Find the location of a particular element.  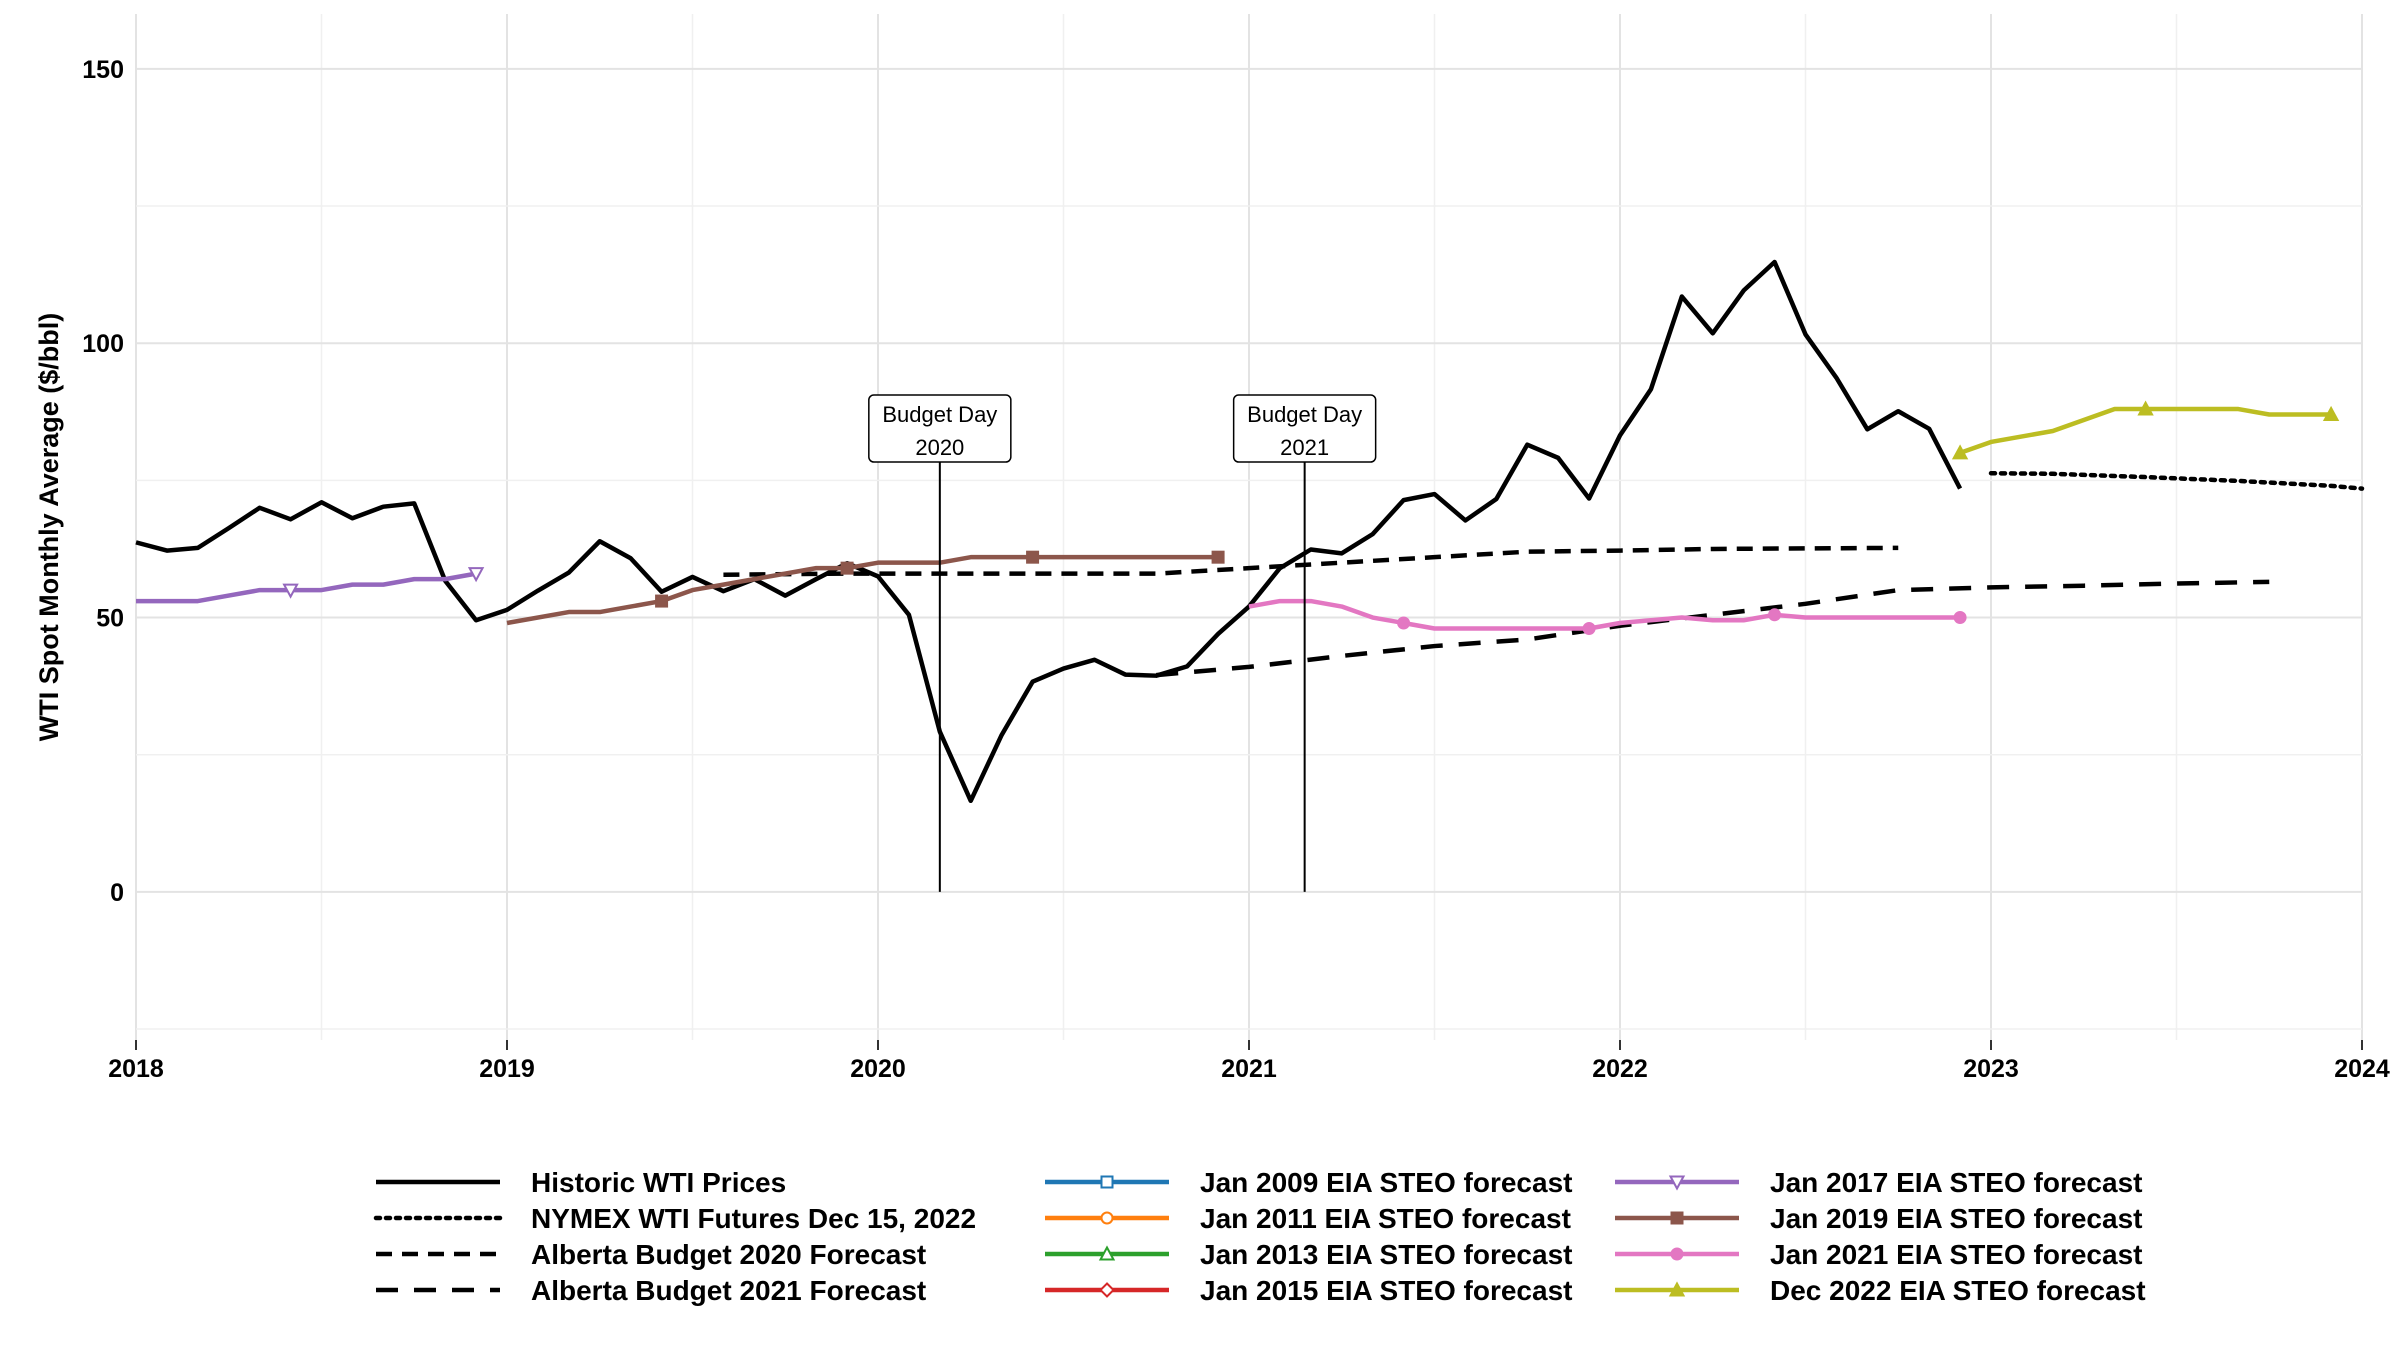

y-tick-label: 150 is located at coordinates (103, 70).